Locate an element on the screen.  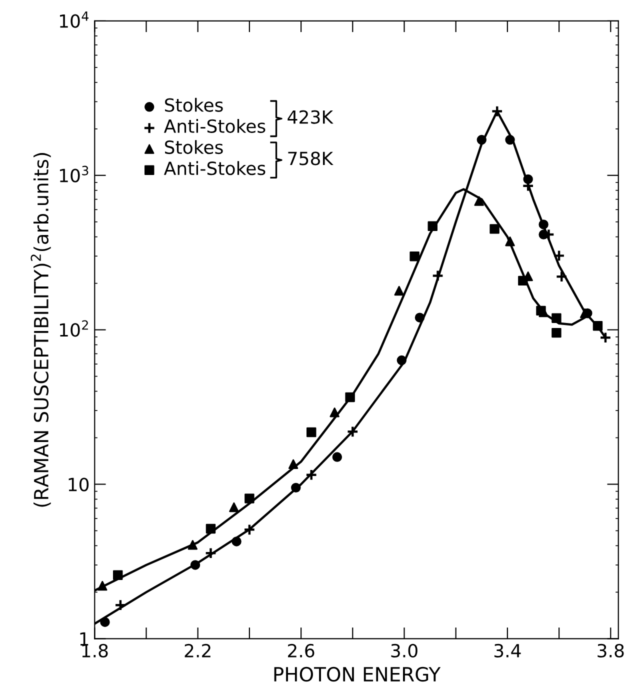
annotation: 423K is located at coordinates (311, 117).